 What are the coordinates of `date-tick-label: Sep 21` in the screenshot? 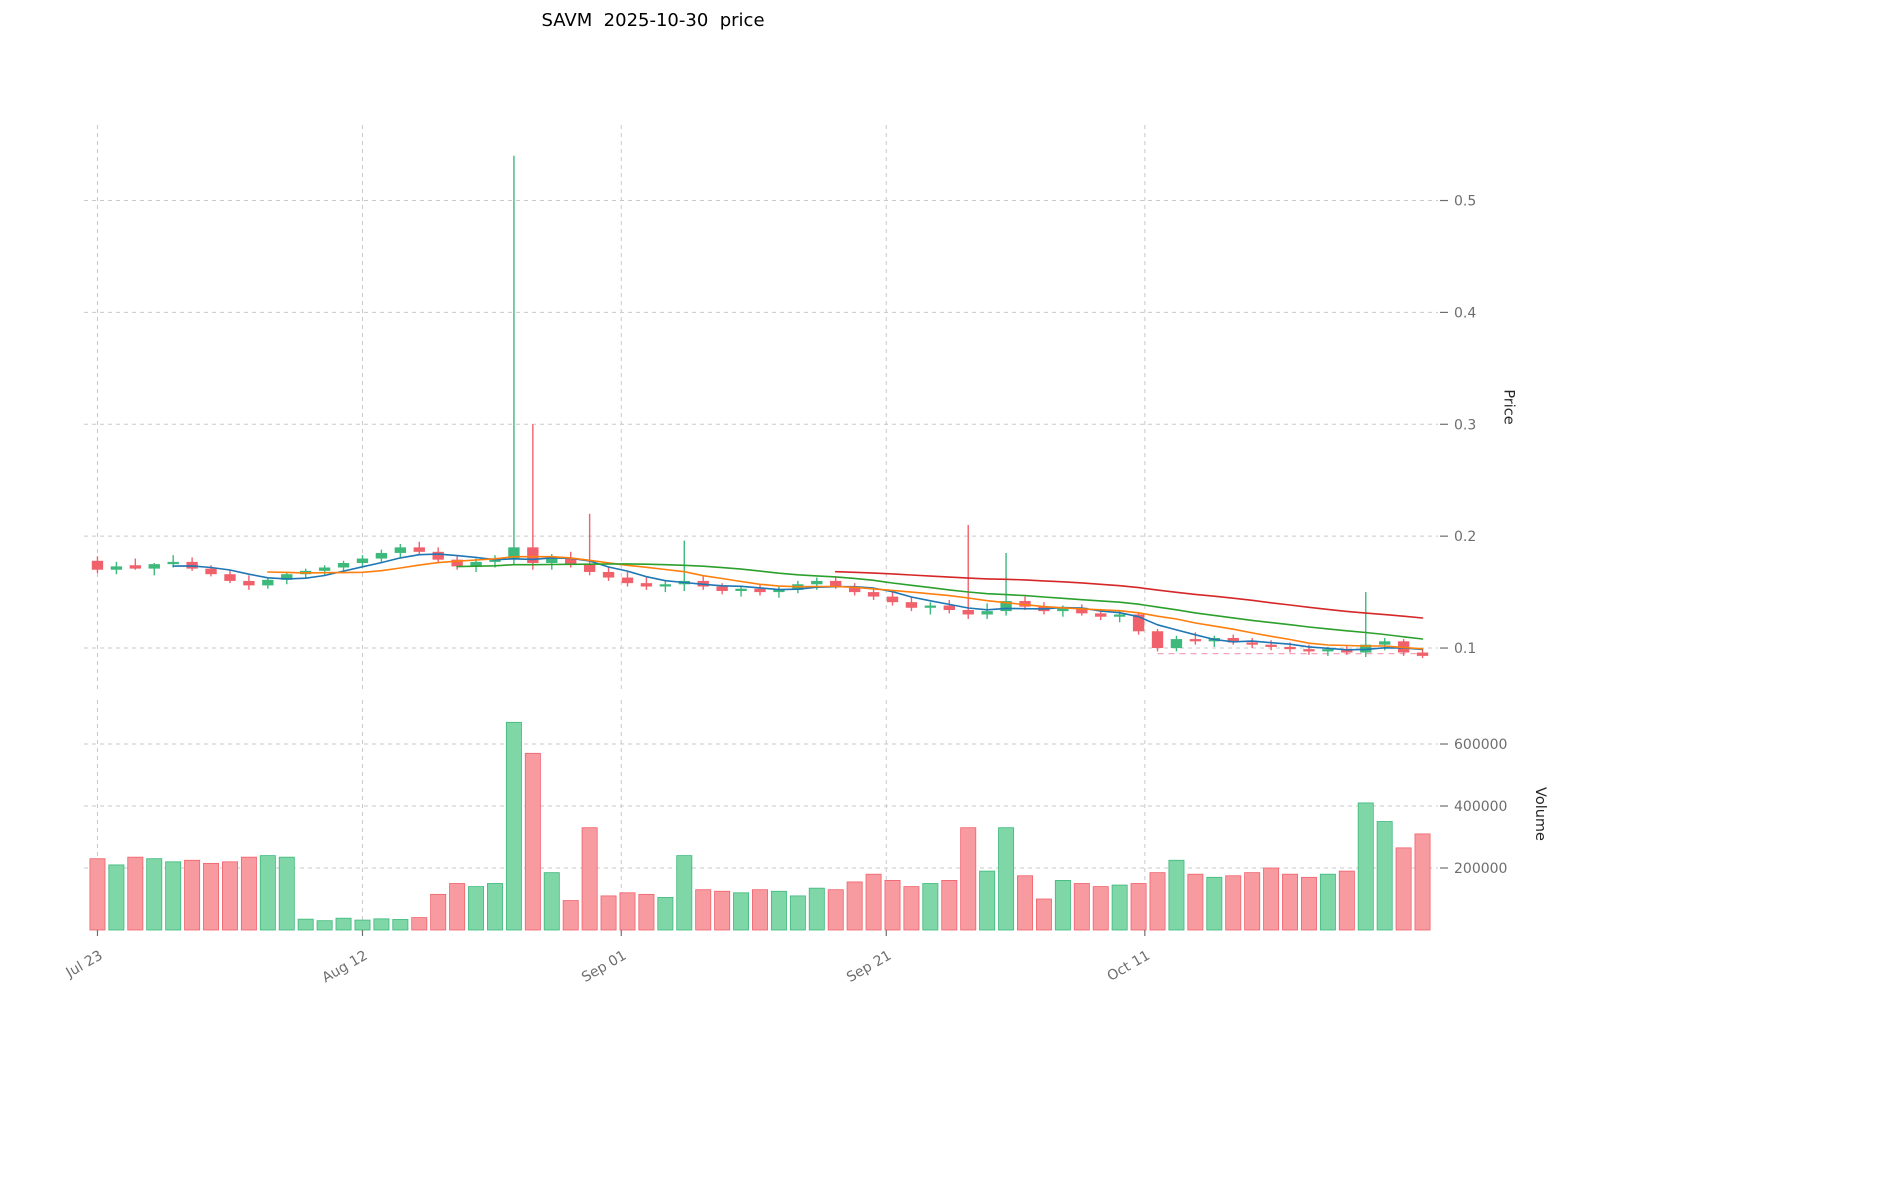 It's located at (869, 967).